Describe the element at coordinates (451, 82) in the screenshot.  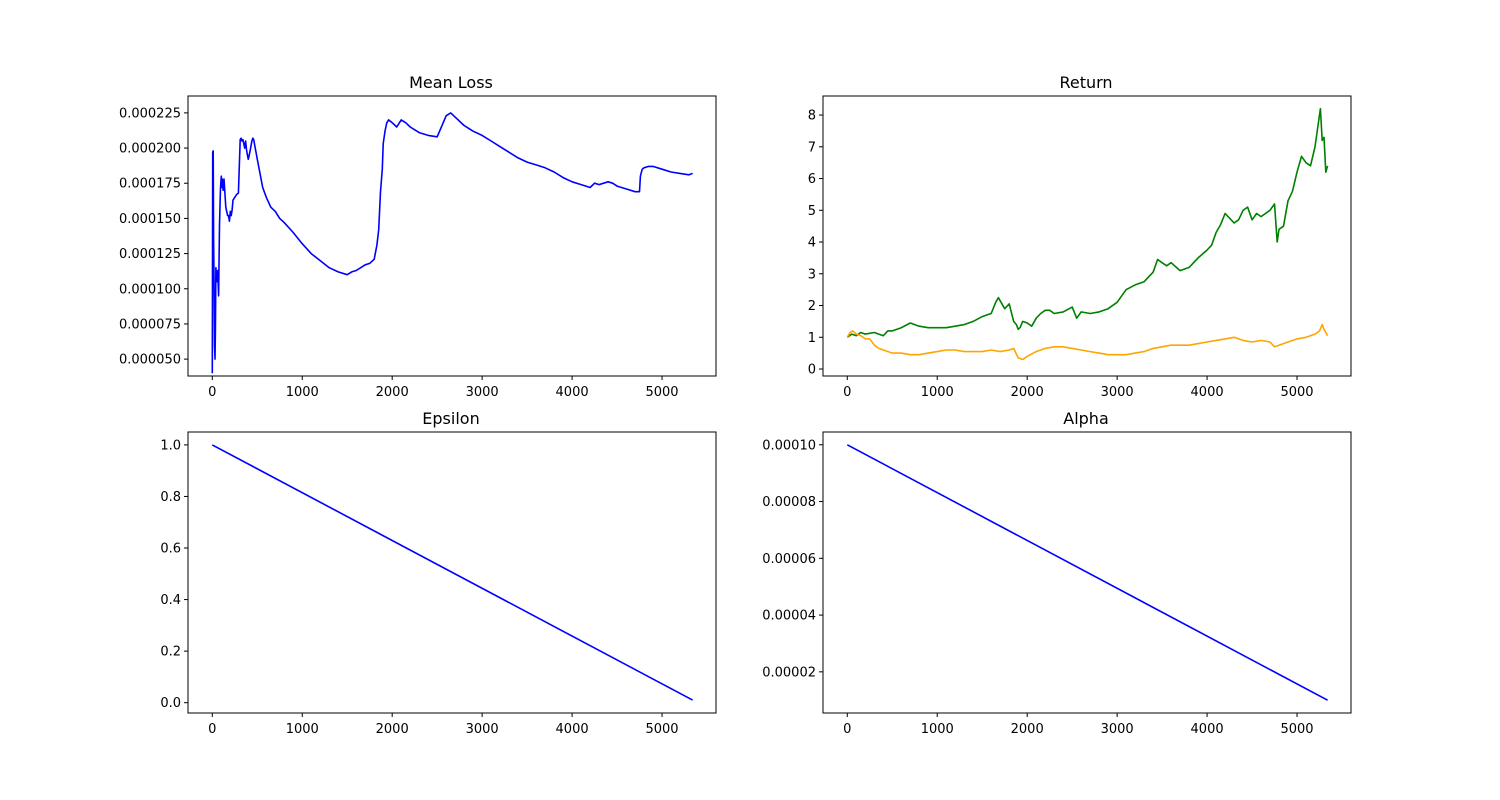
I see `subplot-title: Mean Loss` at that location.